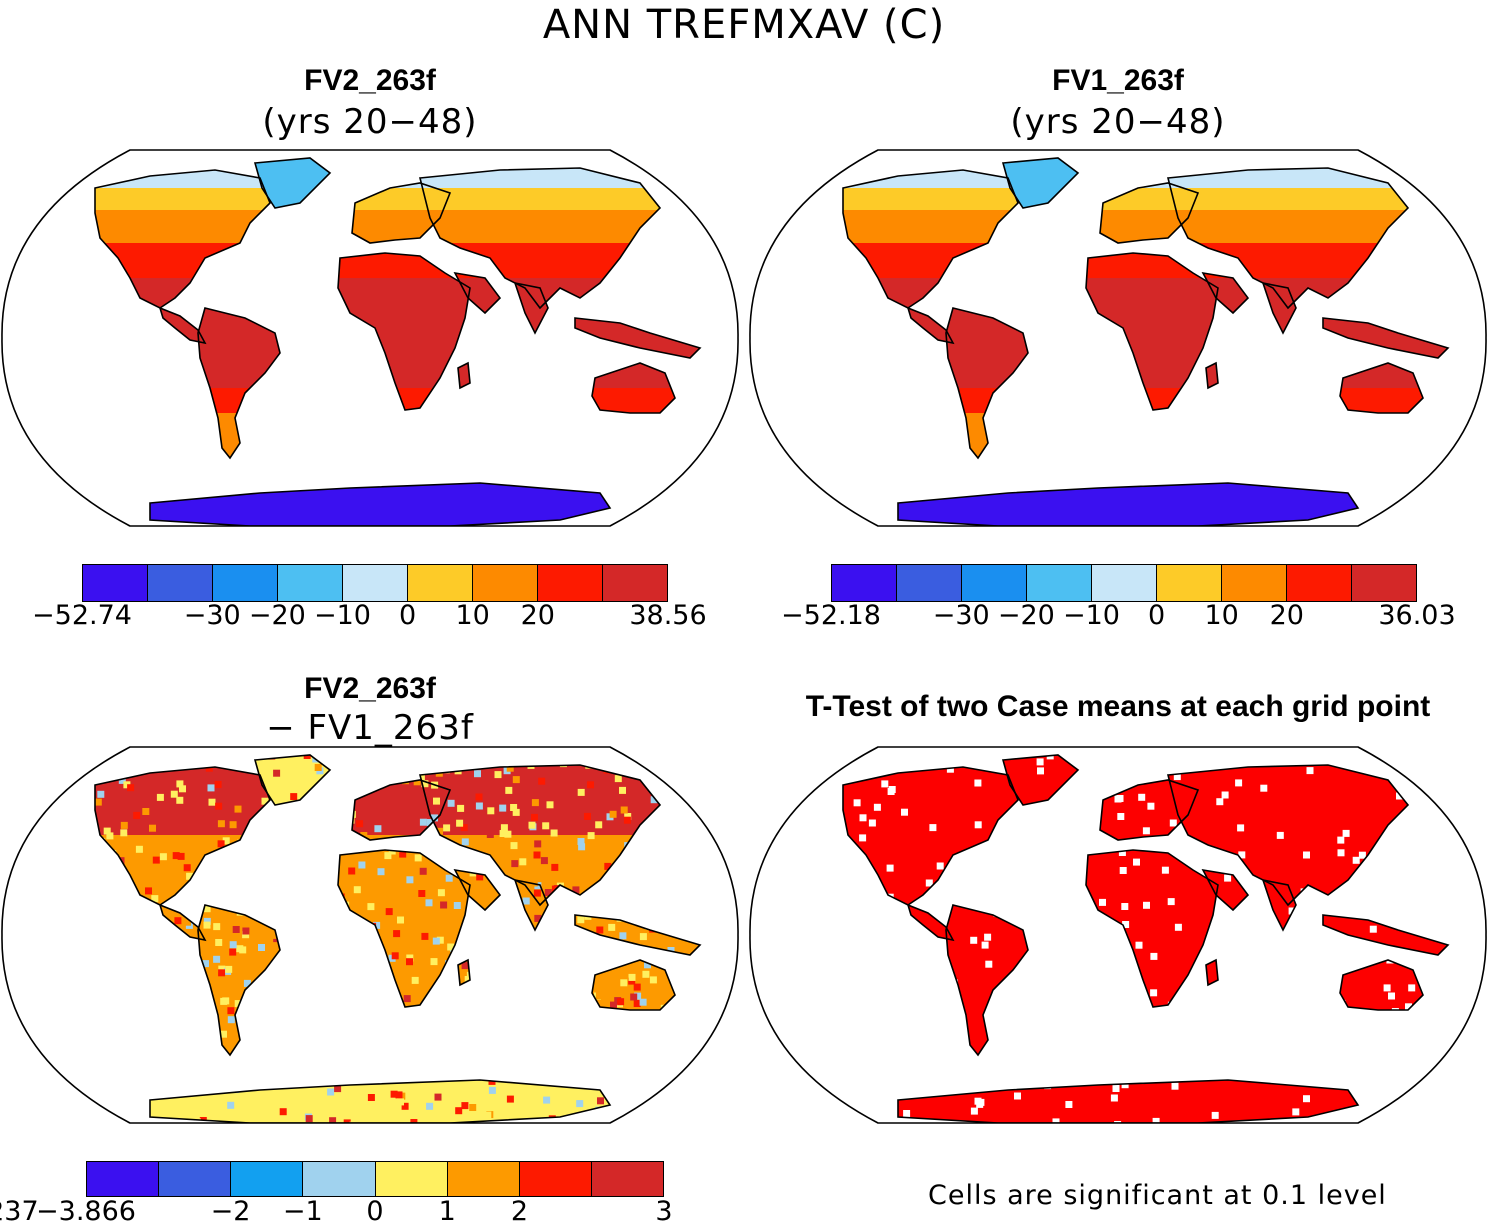 The image size is (1488, 1227). What do you see at coordinates (744, 25) in the screenshot?
I see `figure-title: ANN TREFMXAV (C)` at bounding box center [744, 25].